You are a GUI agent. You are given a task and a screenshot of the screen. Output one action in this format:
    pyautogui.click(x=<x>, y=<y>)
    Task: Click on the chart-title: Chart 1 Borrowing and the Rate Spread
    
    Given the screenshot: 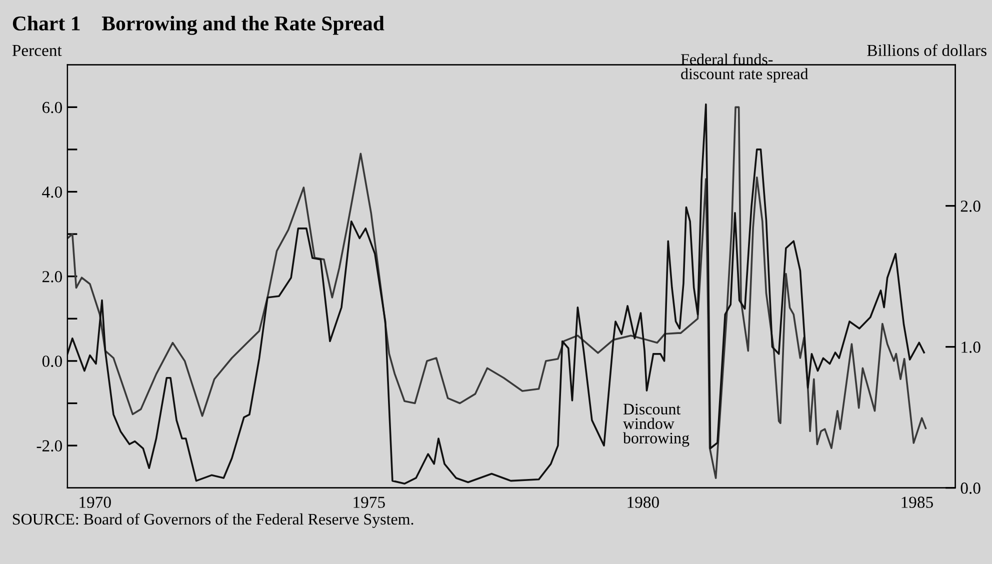 What is the action you would take?
    pyautogui.click(x=198, y=25)
    